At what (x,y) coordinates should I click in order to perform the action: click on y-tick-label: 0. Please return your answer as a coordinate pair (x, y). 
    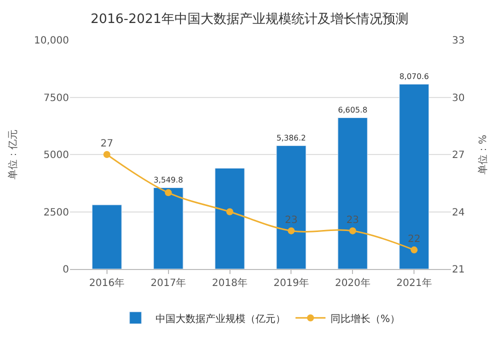
    Looking at the image, I should click on (65, 270).